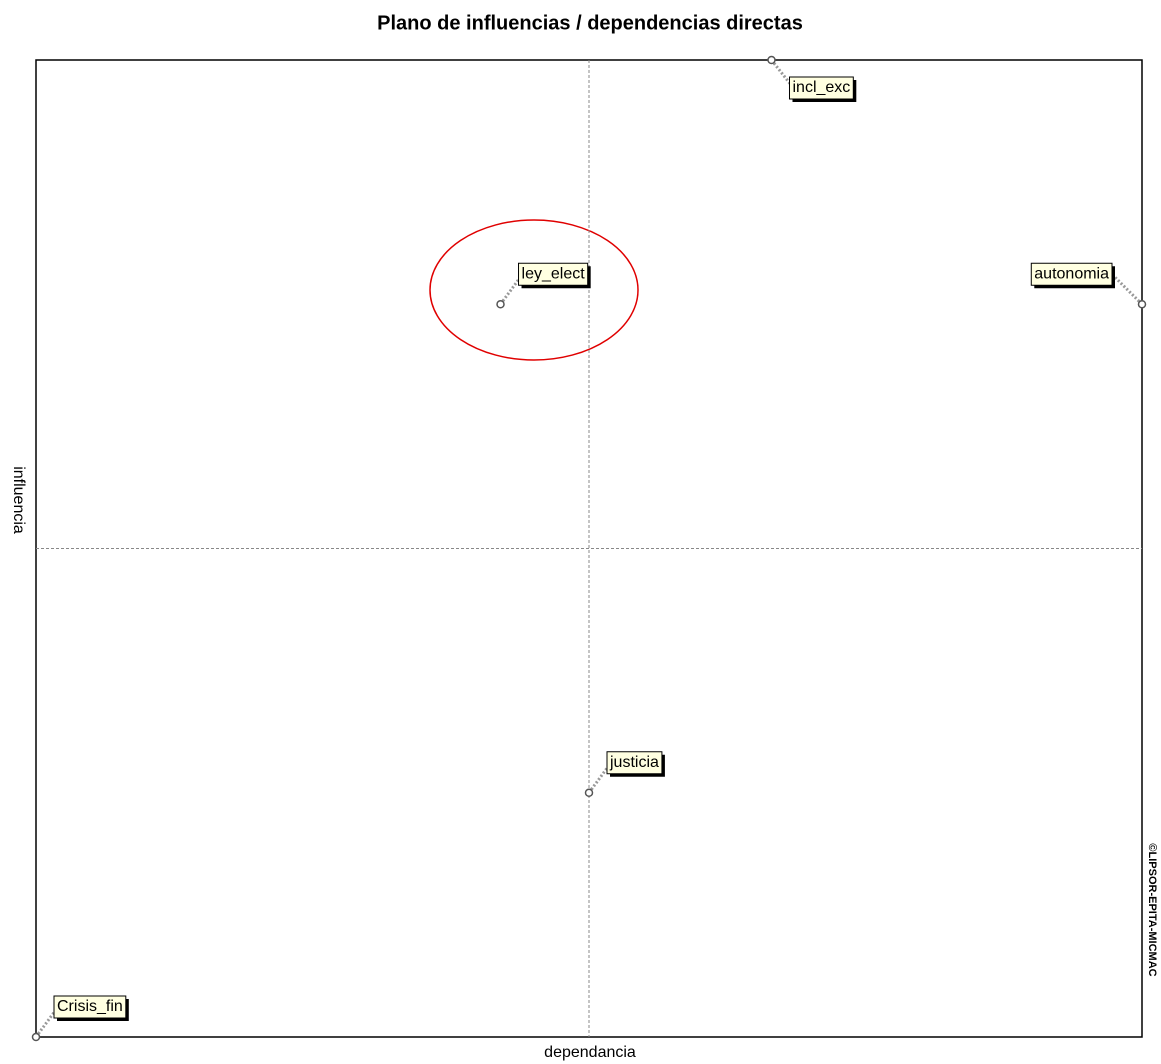 The width and height of the screenshot is (1161, 1064). Describe the element at coordinates (534, 290) in the screenshot. I see `highlight-circle` at that location.